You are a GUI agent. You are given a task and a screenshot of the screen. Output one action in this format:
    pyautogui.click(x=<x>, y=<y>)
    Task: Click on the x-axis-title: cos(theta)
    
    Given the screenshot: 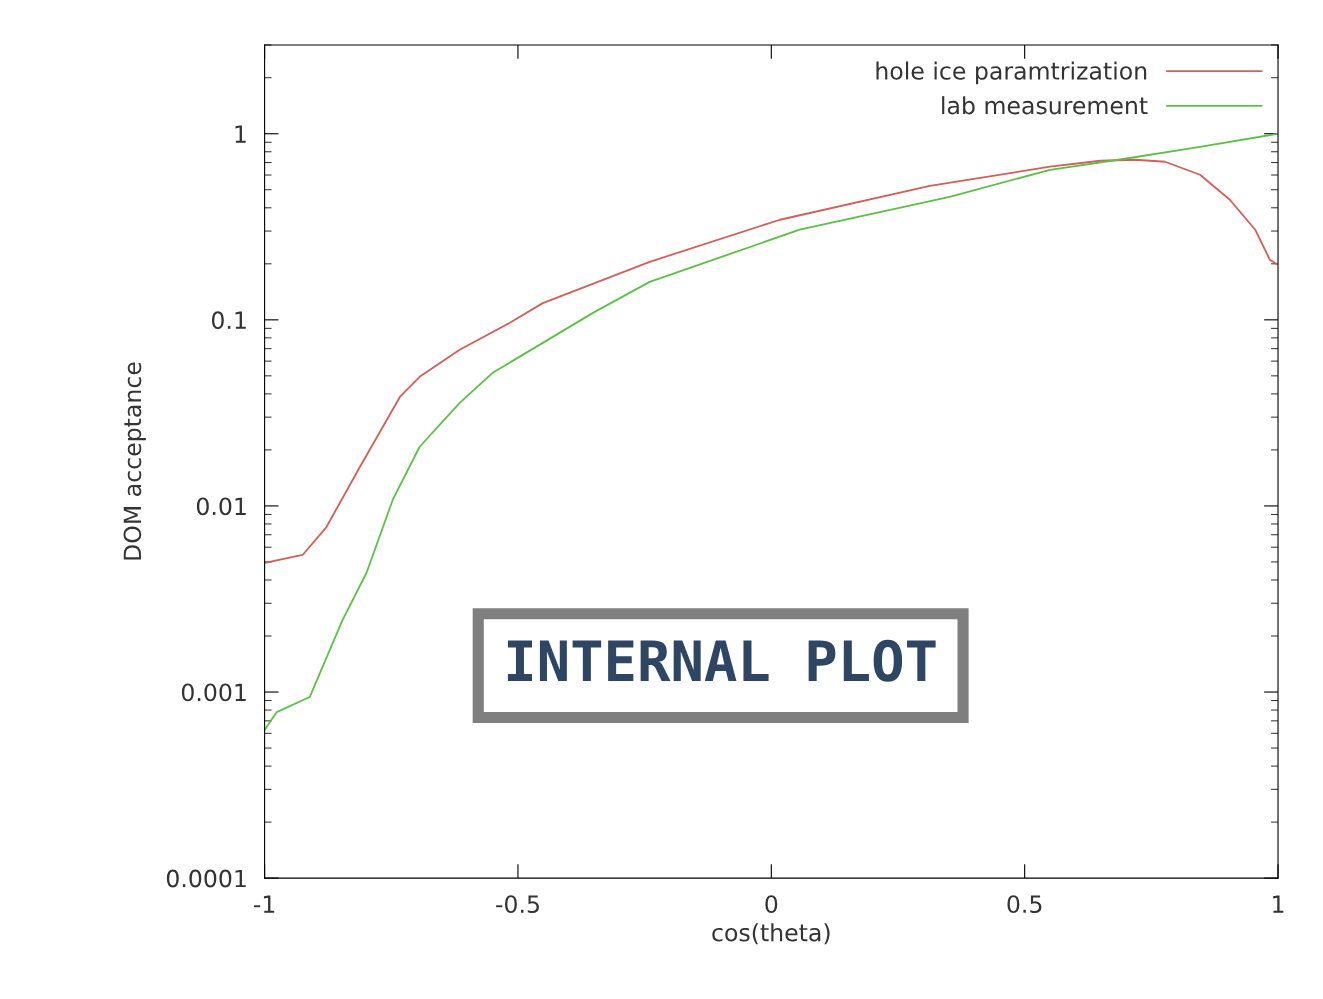 What is the action you would take?
    pyautogui.click(x=771, y=934)
    